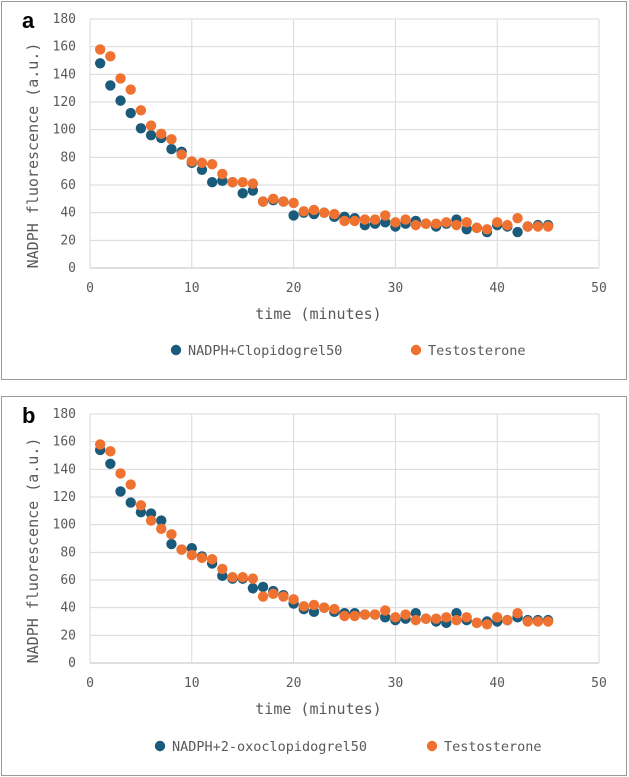  What do you see at coordinates (68, 635) in the screenshot?
I see `y-tick-label: 20` at bounding box center [68, 635].